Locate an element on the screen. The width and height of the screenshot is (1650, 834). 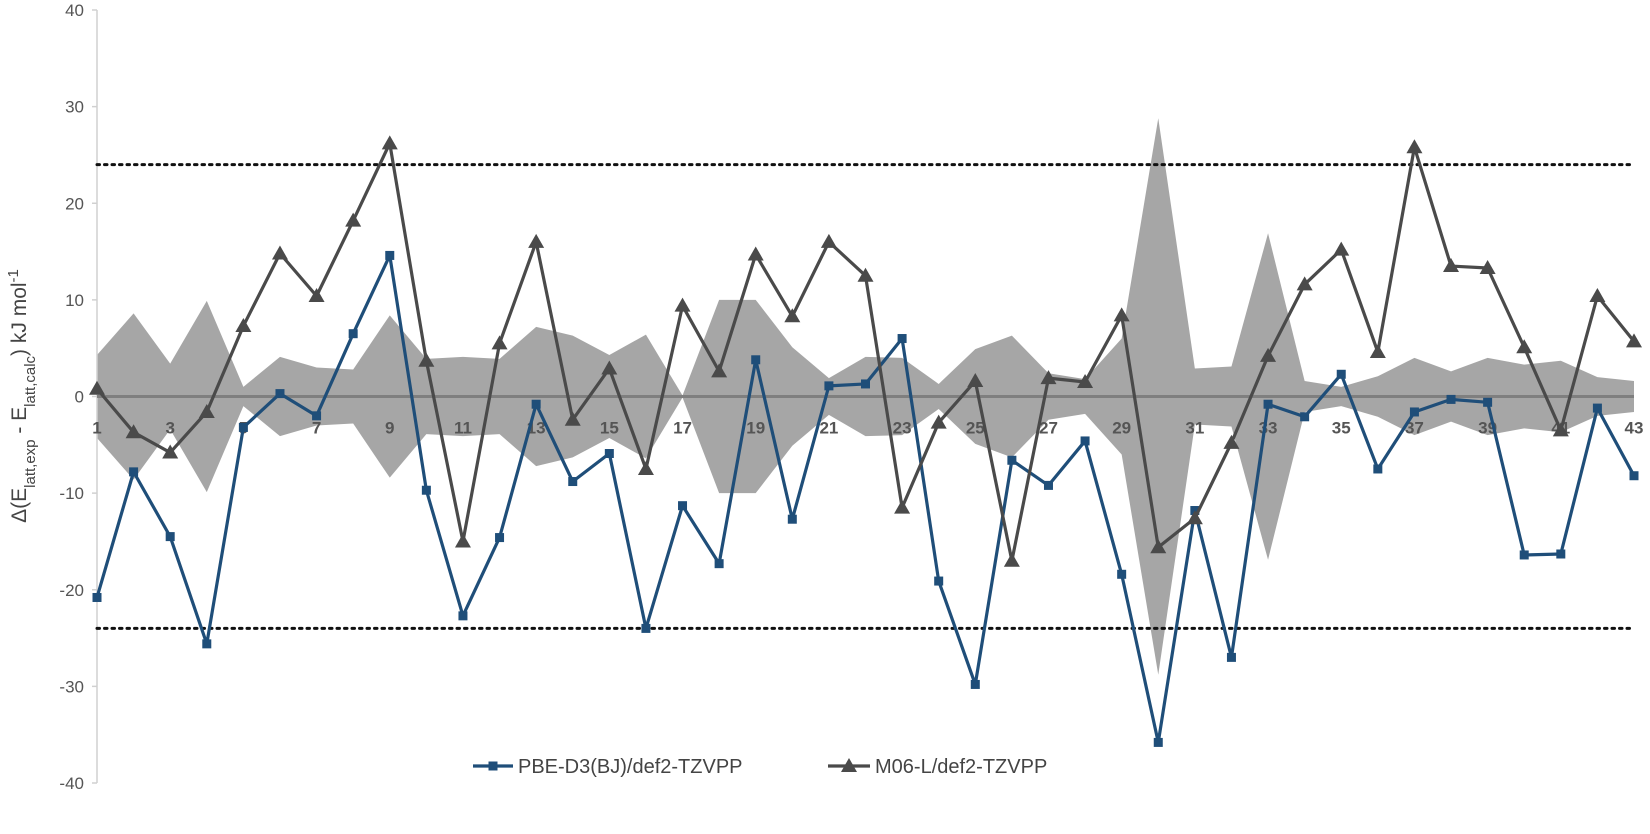
x-tick-label: 23 is located at coordinates (902, 428).